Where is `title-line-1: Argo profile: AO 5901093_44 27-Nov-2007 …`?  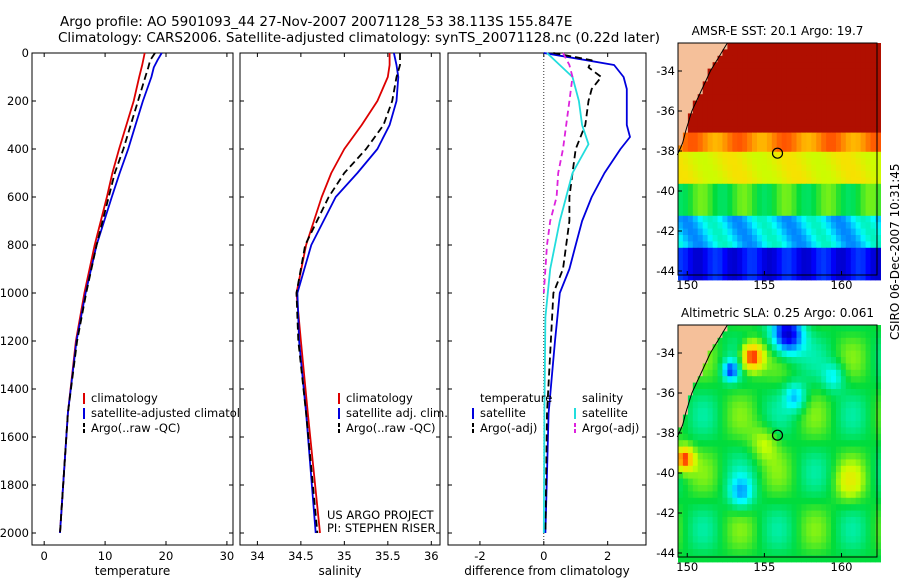 title-line-1: Argo profile: AO 5901093_44 27-Nov-2007 … is located at coordinates (316, 22).